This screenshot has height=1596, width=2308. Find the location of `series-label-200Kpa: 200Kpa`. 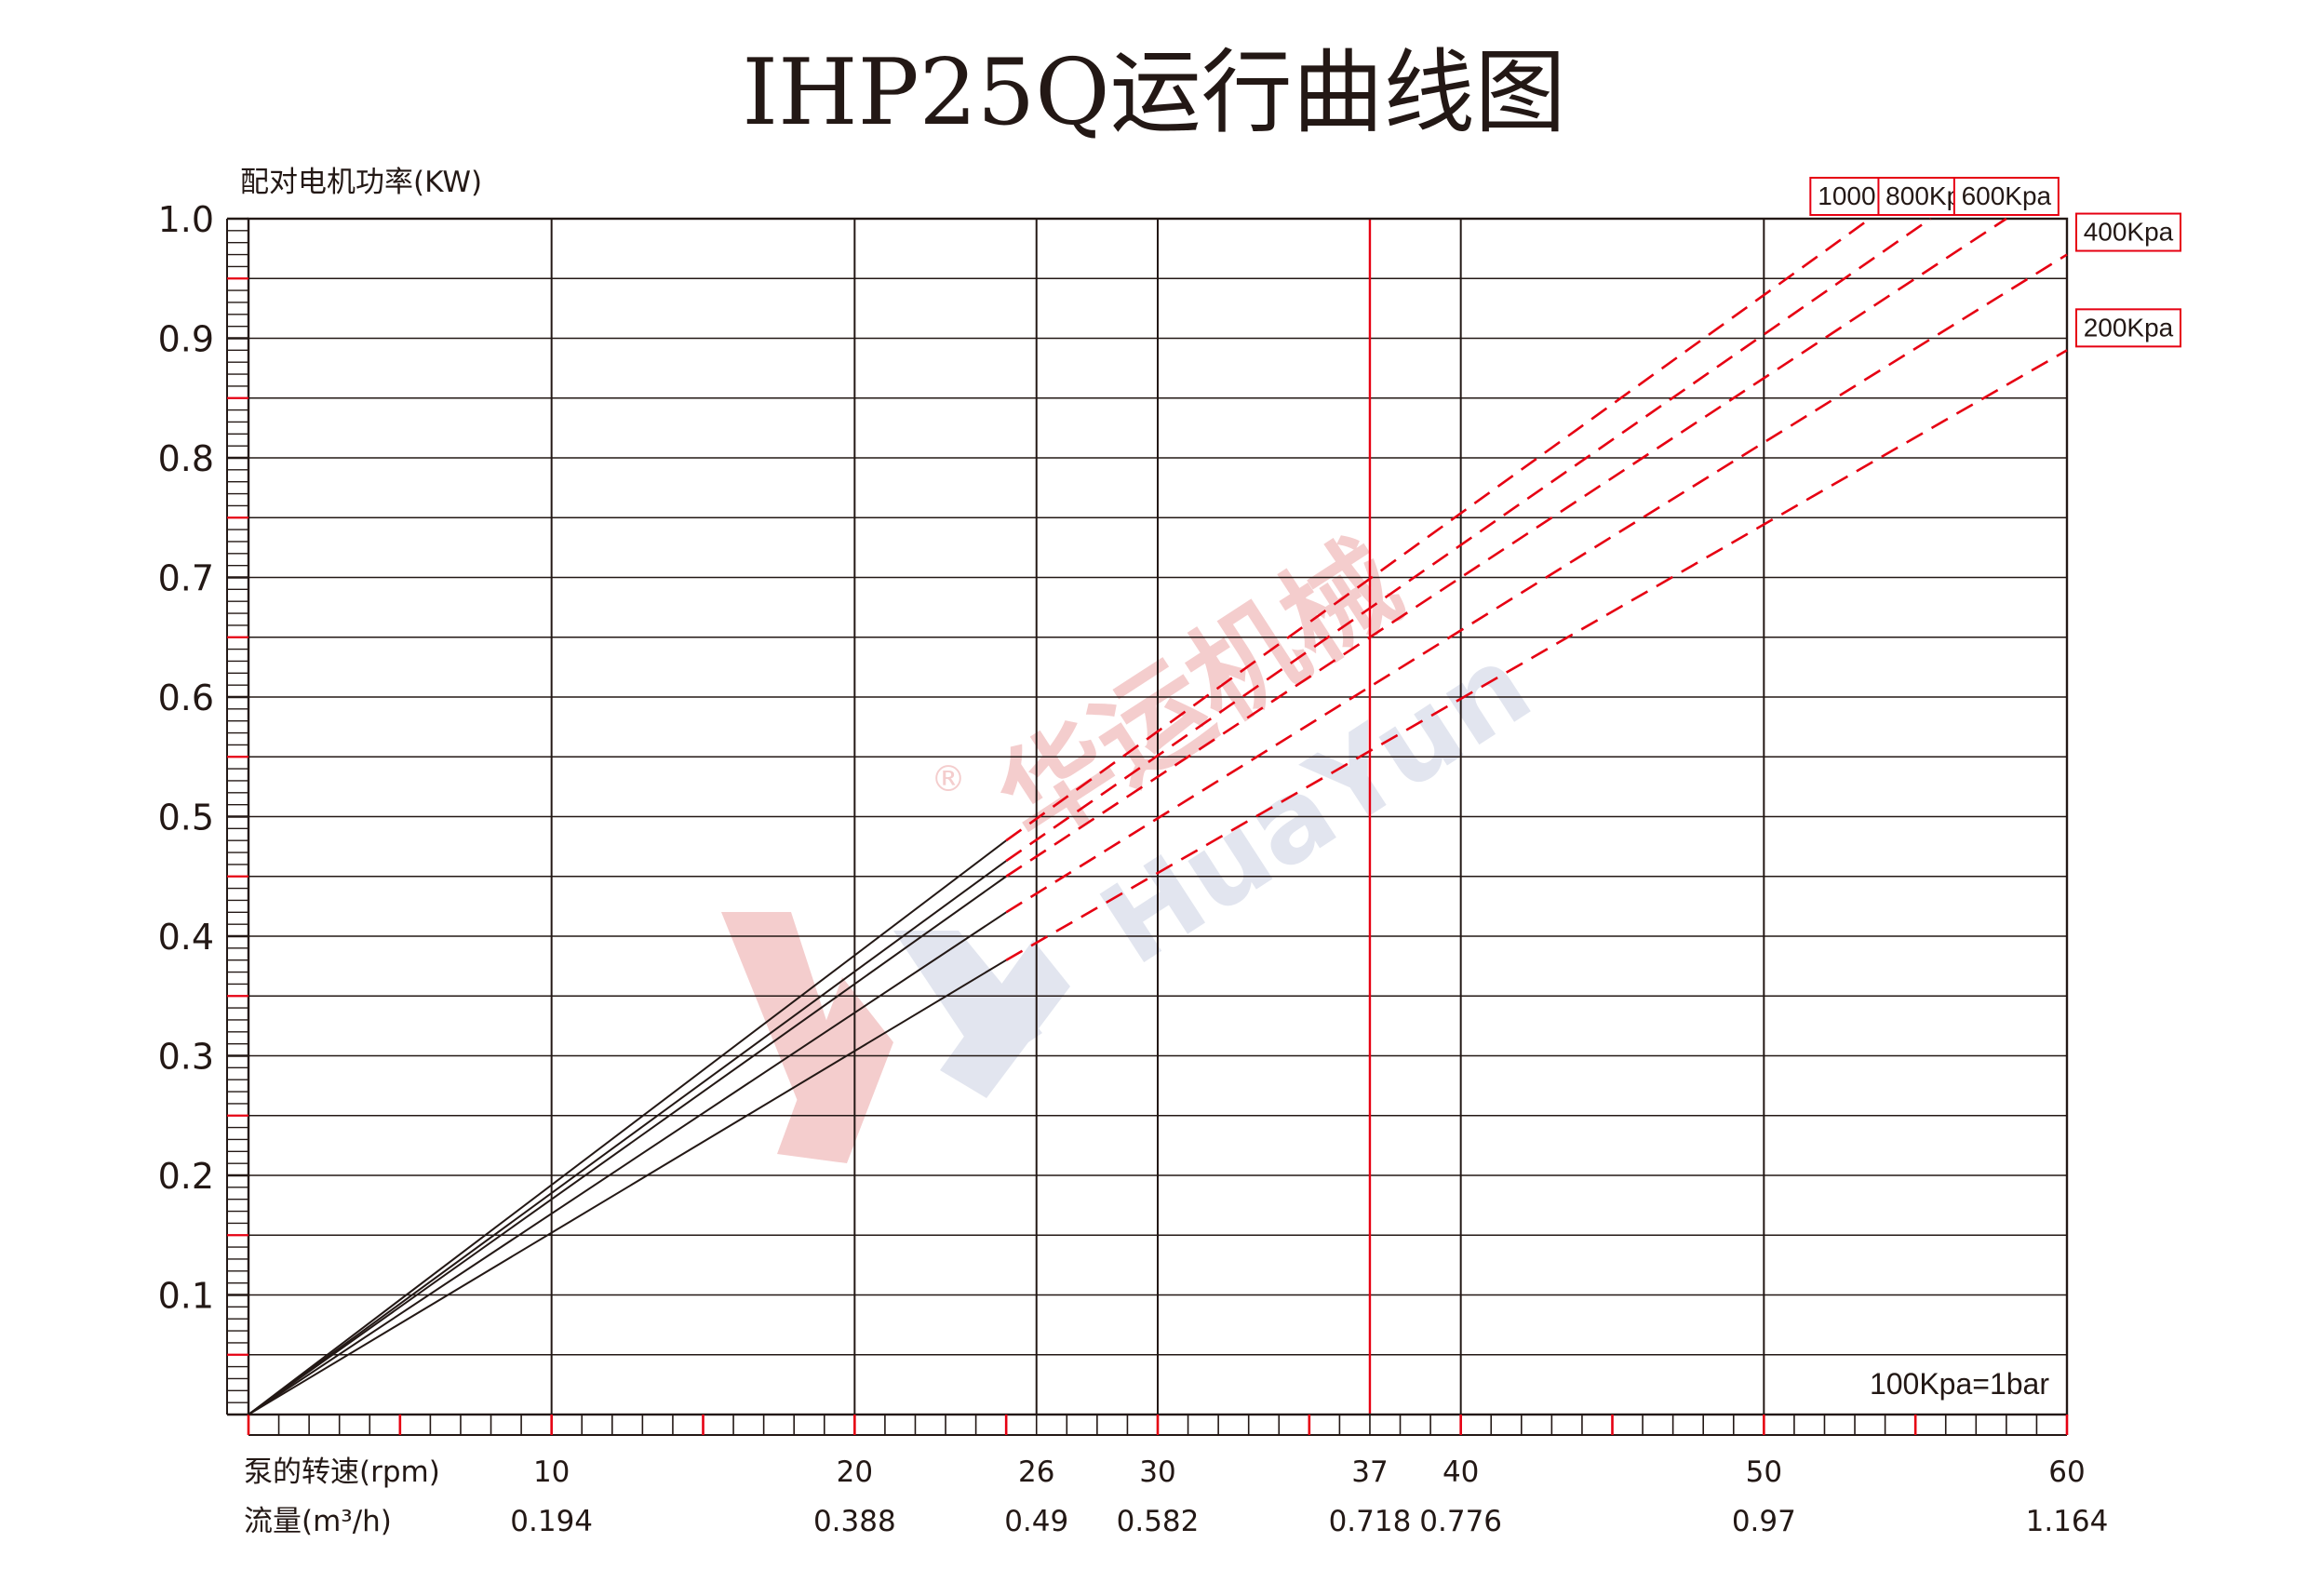

series-label-200Kpa: 200Kpa is located at coordinates (2128, 328).